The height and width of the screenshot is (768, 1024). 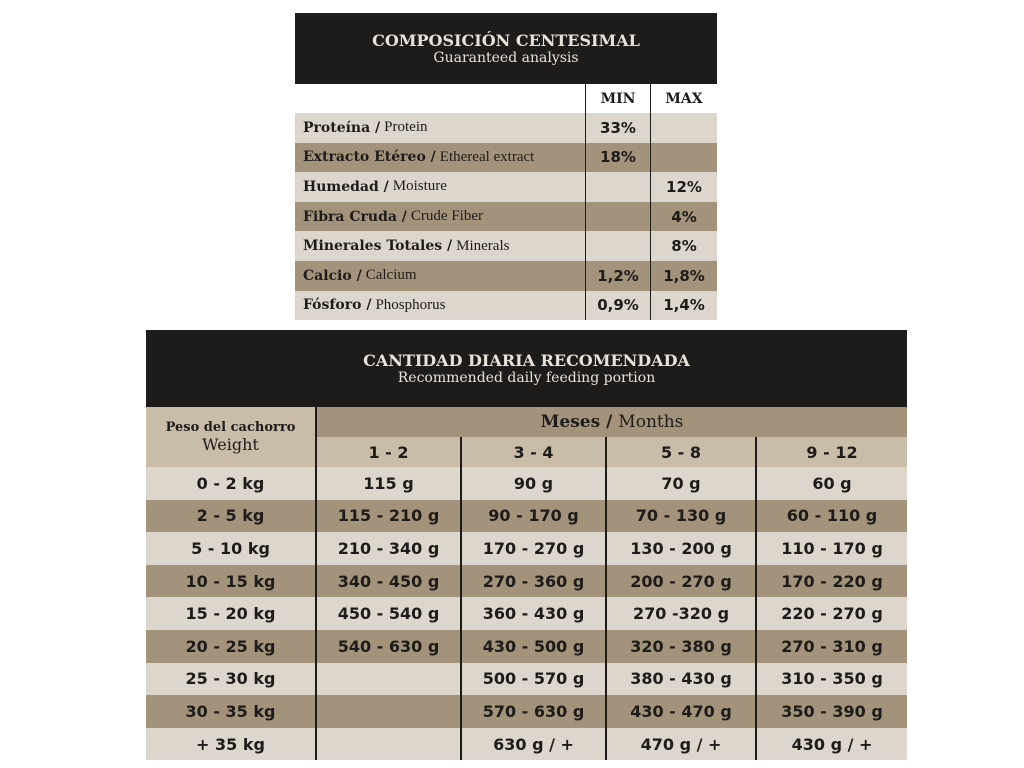 I want to click on column-label: 9 - 12, so click(x=832, y=452).